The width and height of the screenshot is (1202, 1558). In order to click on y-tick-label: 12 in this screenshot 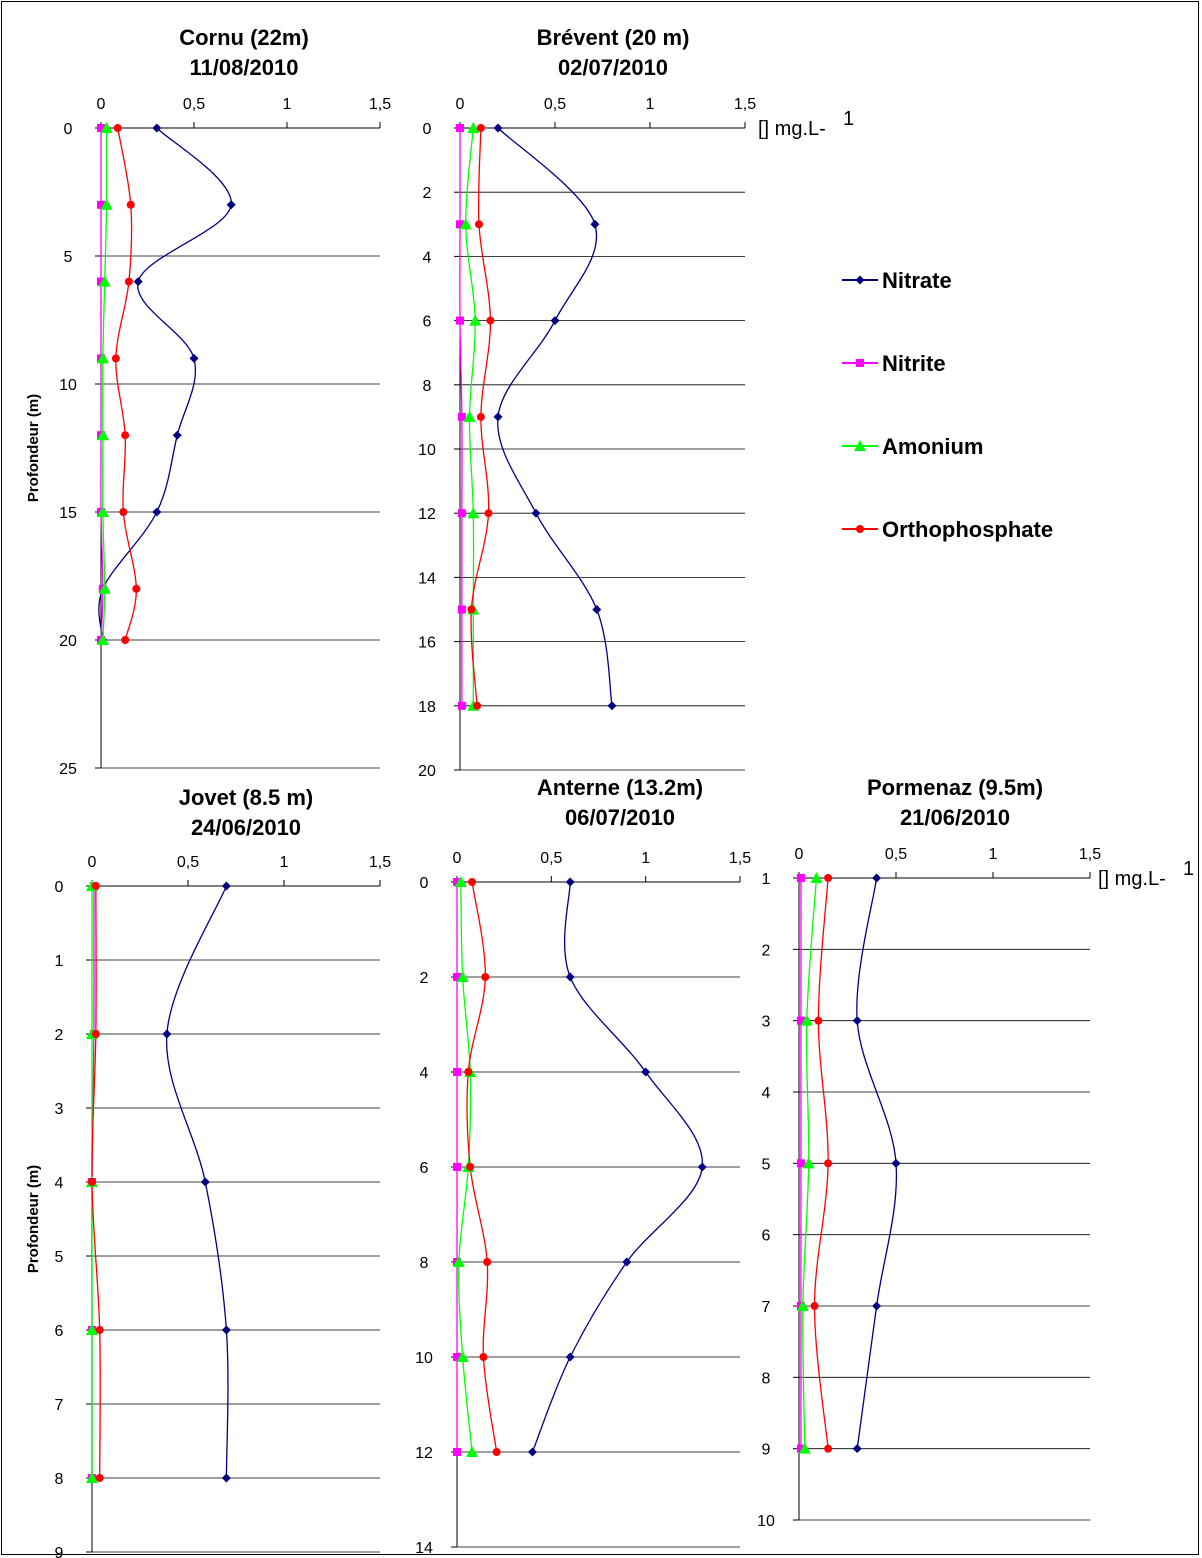, I will do `click(424, 1453)`.